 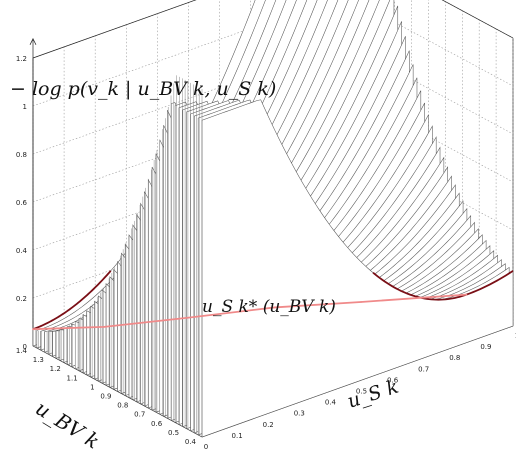 I want to click on edge-curve-right, so click(x=443, y=285).